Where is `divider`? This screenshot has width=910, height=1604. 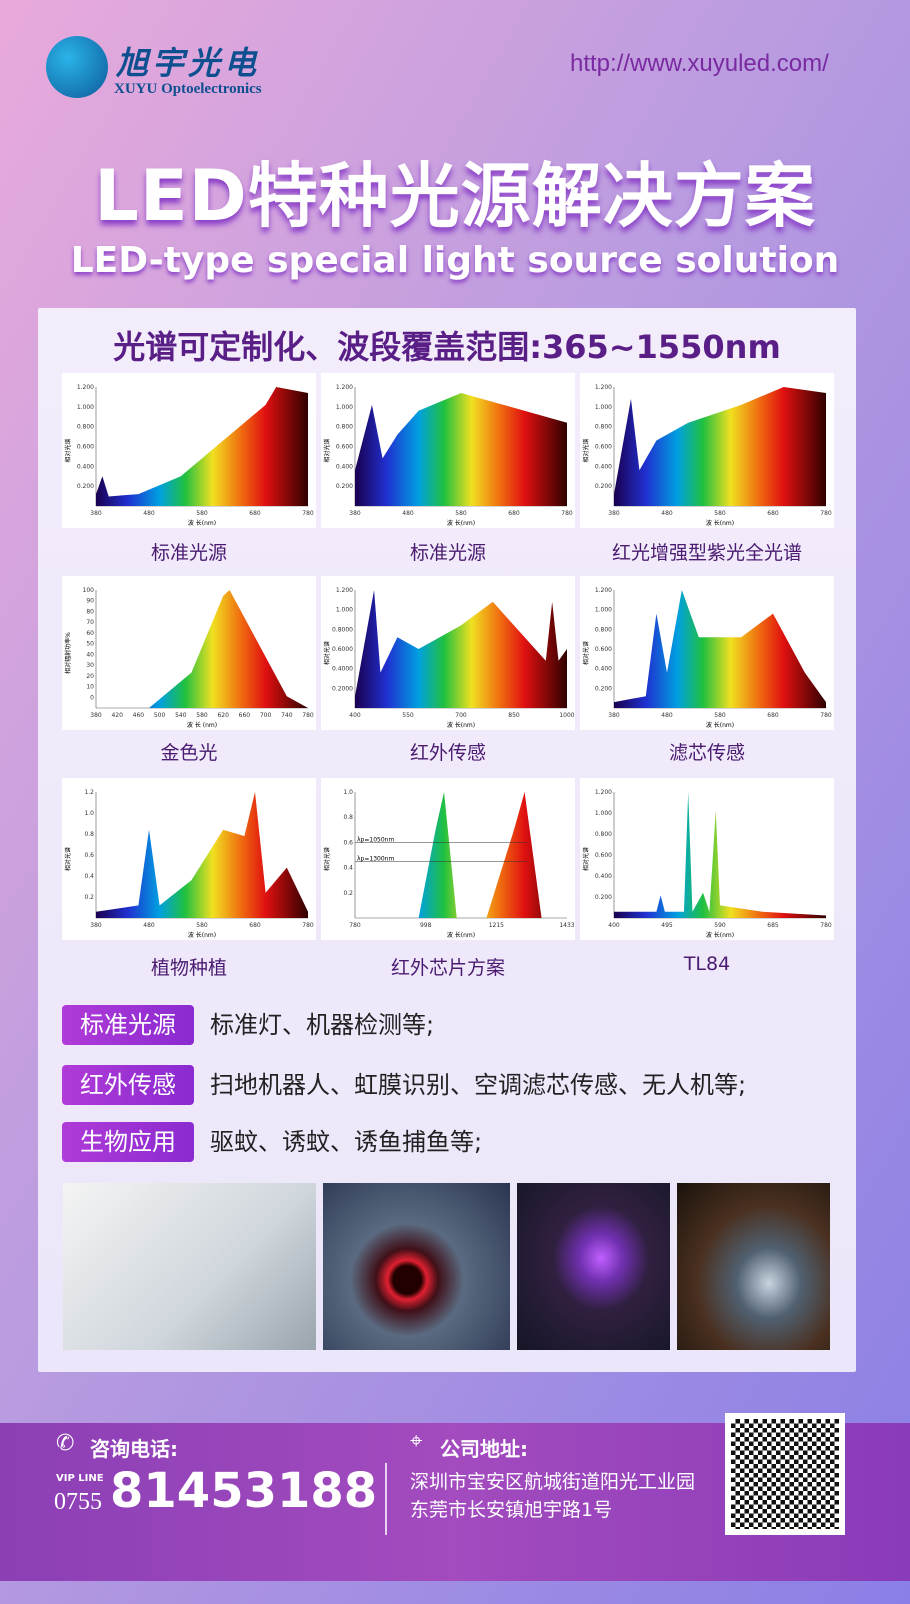 divider is located at coordinates (386, 1499).